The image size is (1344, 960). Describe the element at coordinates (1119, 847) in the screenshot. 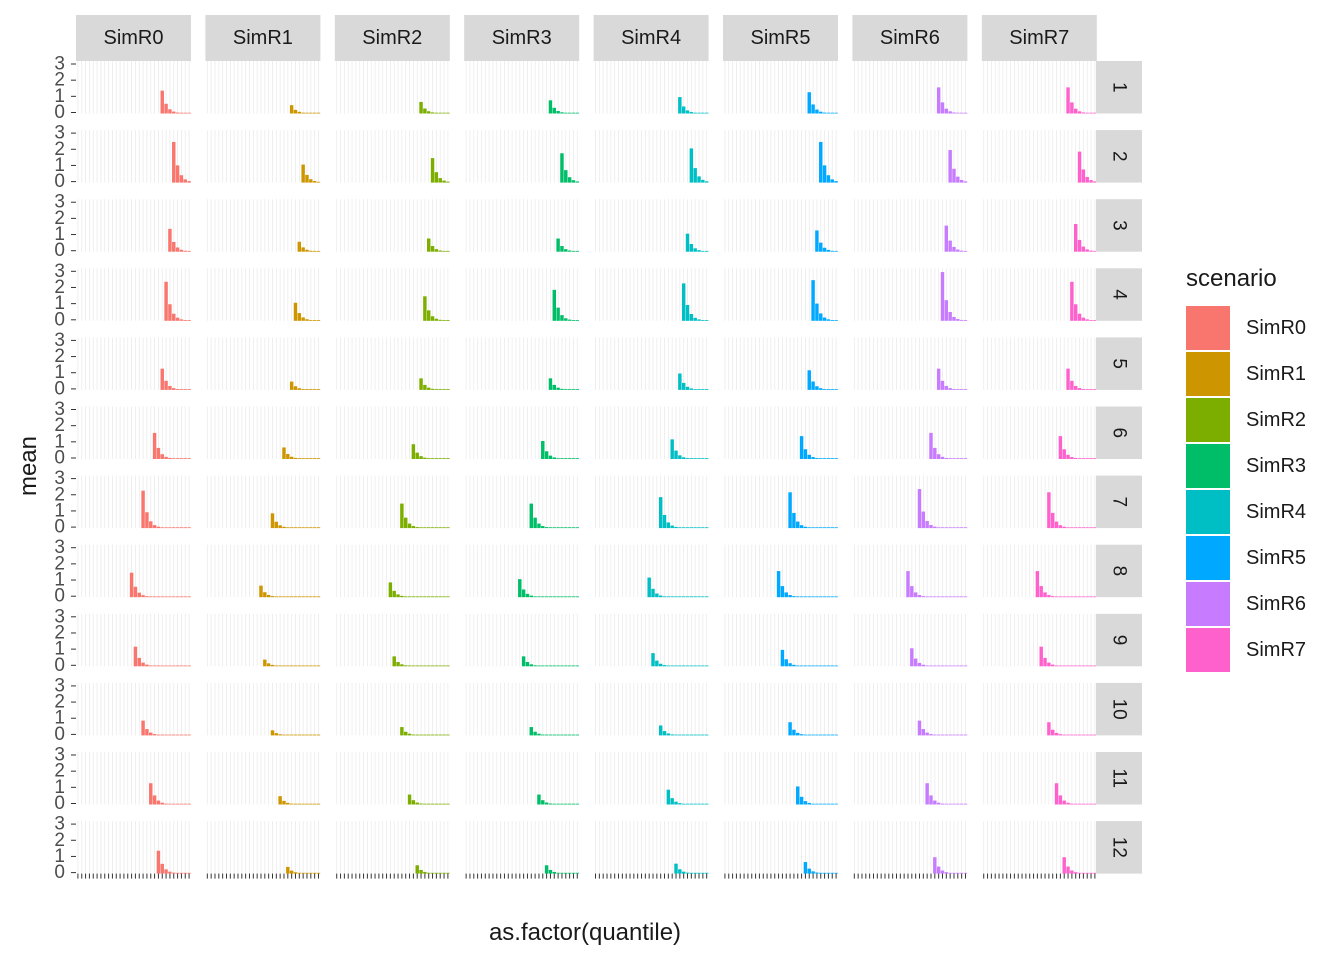

I see `row-strip` at that location.